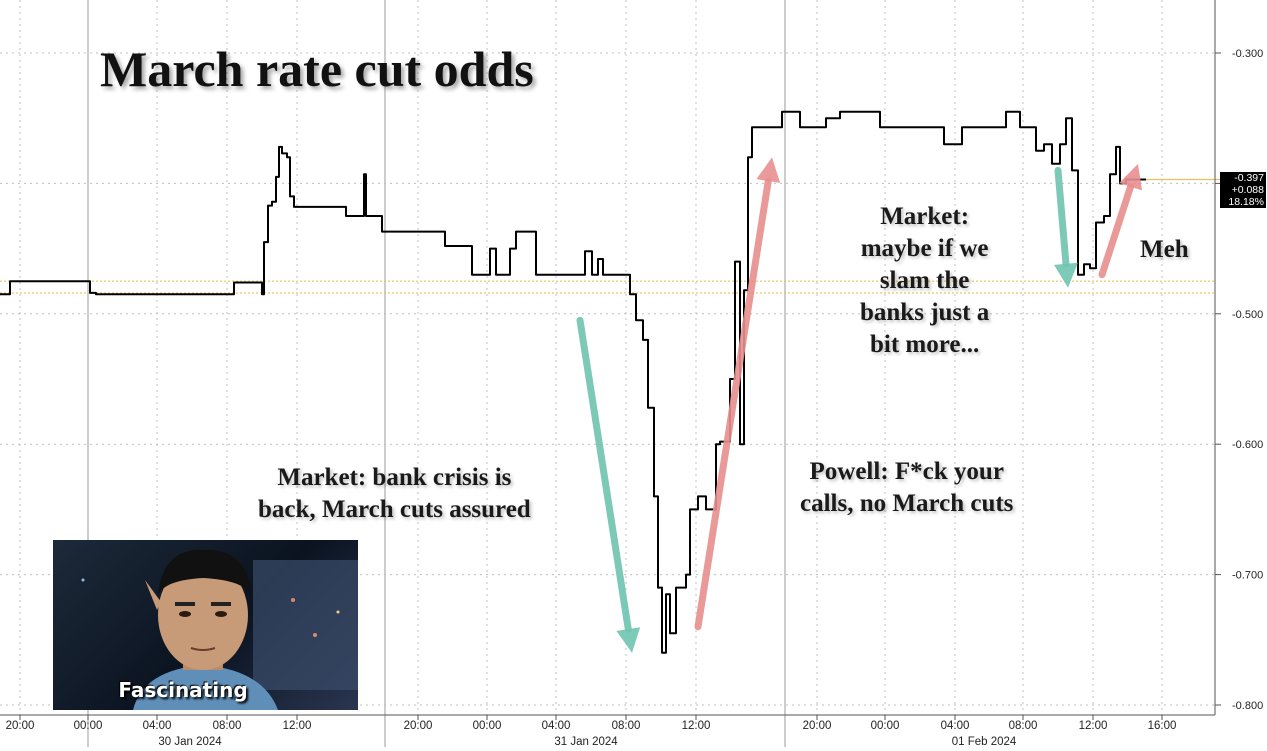 The width and height of the screenshot is (1267, 751). What do you see at coordinates (1162, 726) in the screenshot?
I see `x-tick-label: 16:00` at bounding box center [1162, 726].